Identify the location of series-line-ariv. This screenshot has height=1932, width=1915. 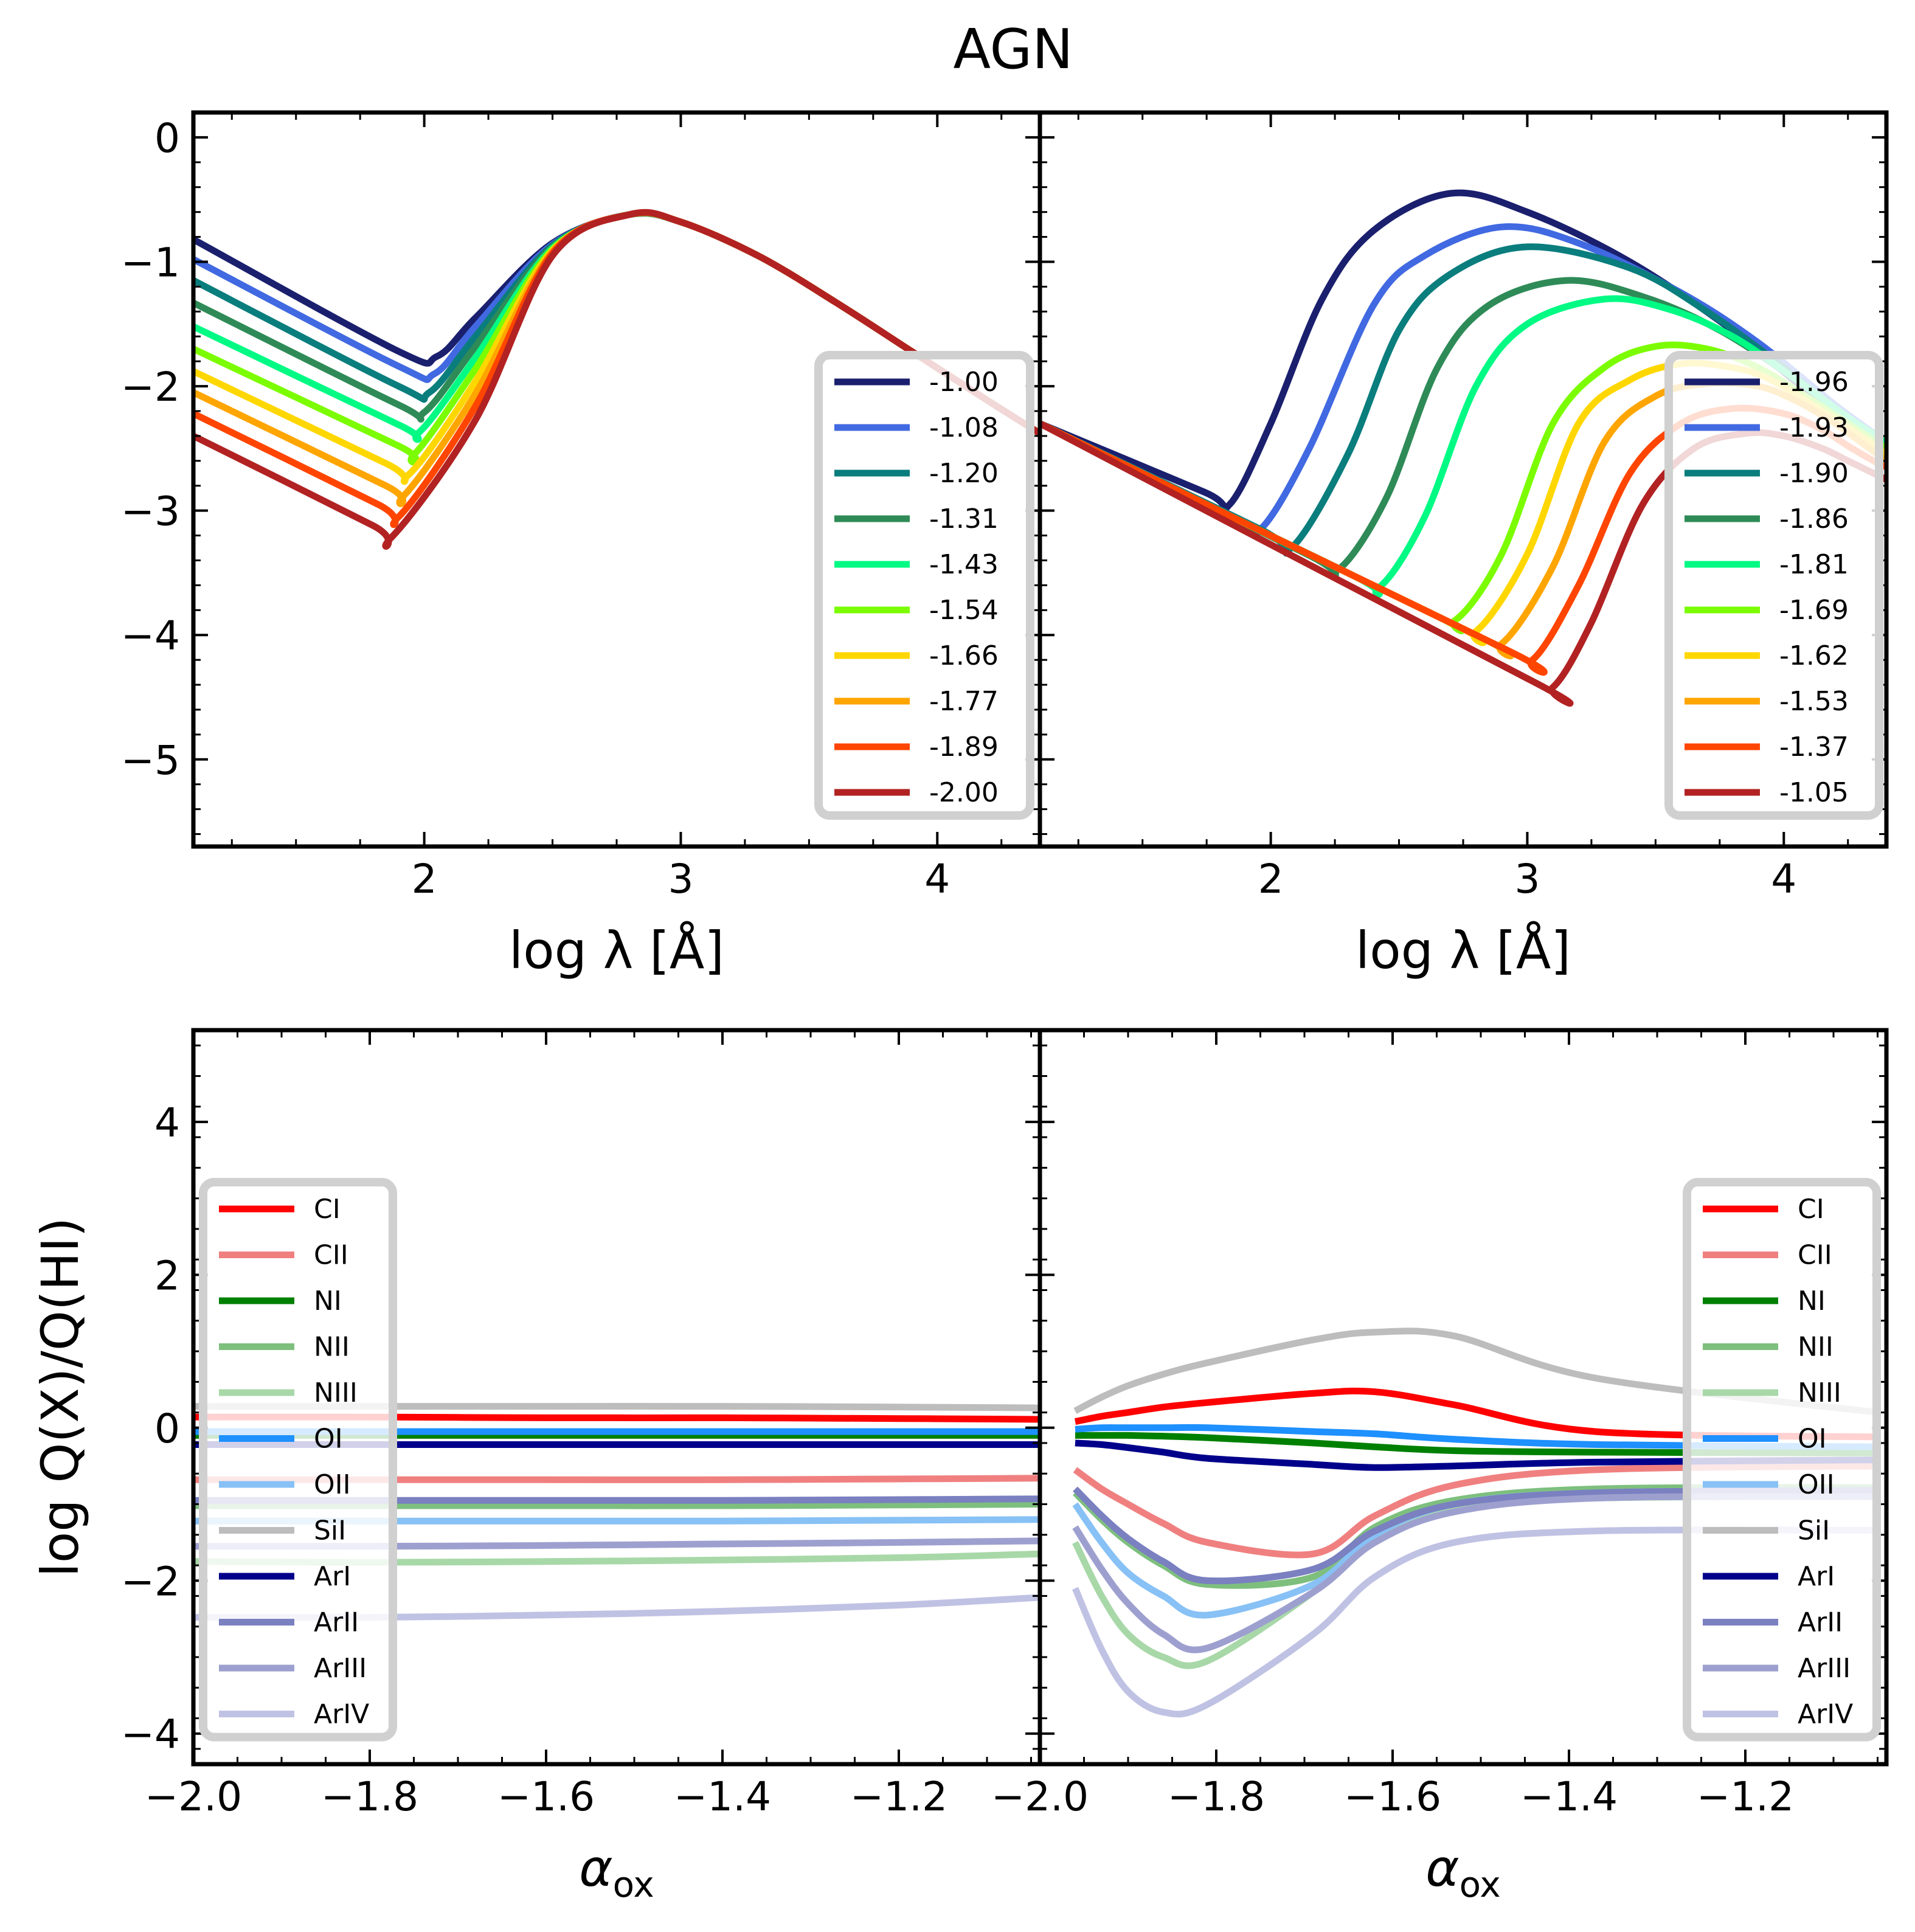
(1475, 1622).